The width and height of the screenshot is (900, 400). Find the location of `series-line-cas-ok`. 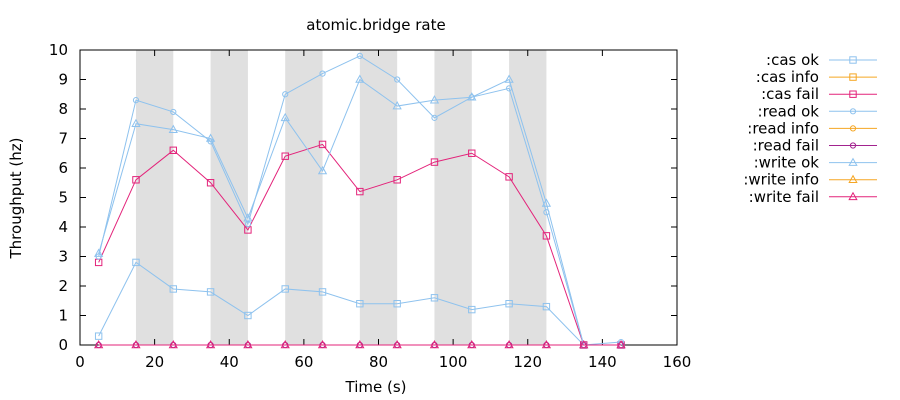

series-line-cas-ok is located at coordinates (360, 303).